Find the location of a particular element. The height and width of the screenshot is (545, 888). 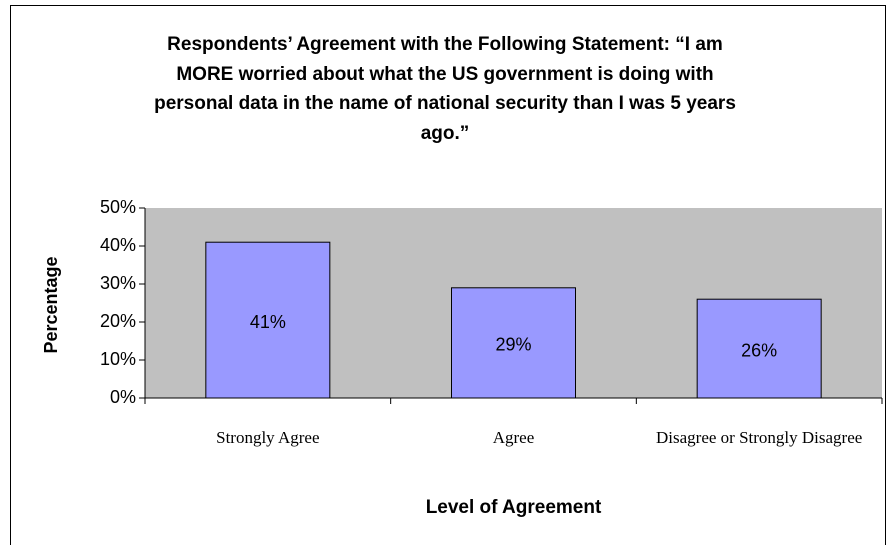

y-tick-label: 0% is located at coordinates (123, 397).